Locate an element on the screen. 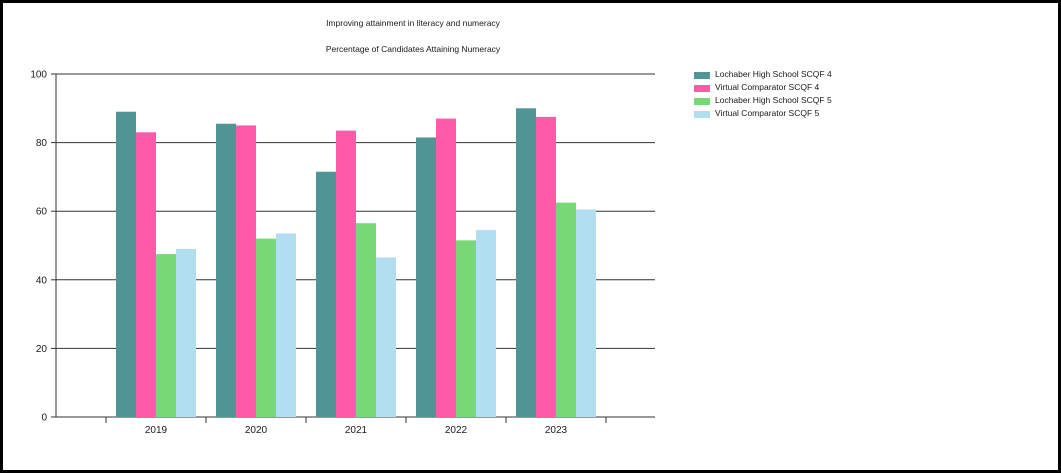 This screenshot has width=1061, height=473. y-tick-label: 60 is located at coordinates (42, 212).